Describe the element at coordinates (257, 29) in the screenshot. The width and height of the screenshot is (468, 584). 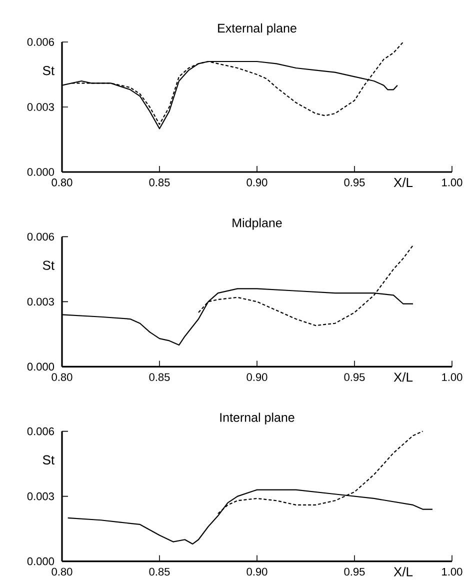
I see `chart-title: External plane` at that location.